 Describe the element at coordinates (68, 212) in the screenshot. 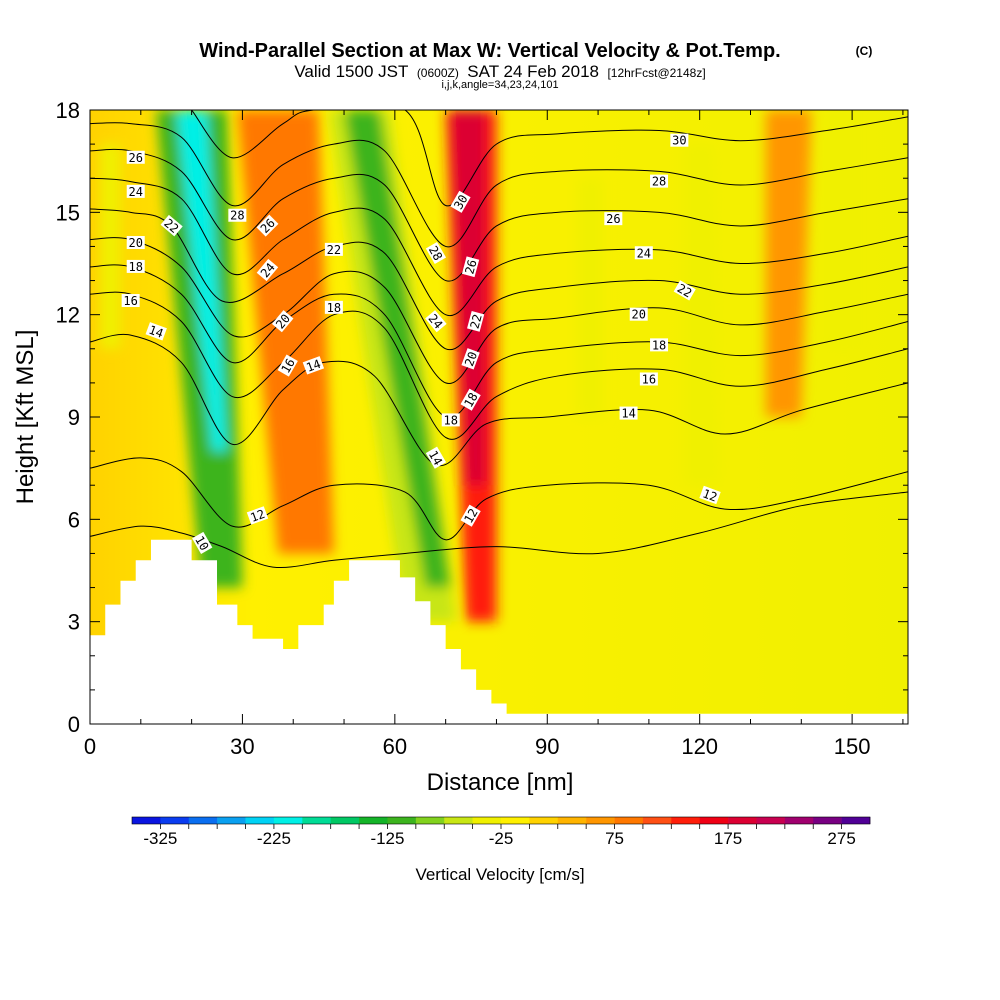

I see `y-tick-label: 15` at that location.